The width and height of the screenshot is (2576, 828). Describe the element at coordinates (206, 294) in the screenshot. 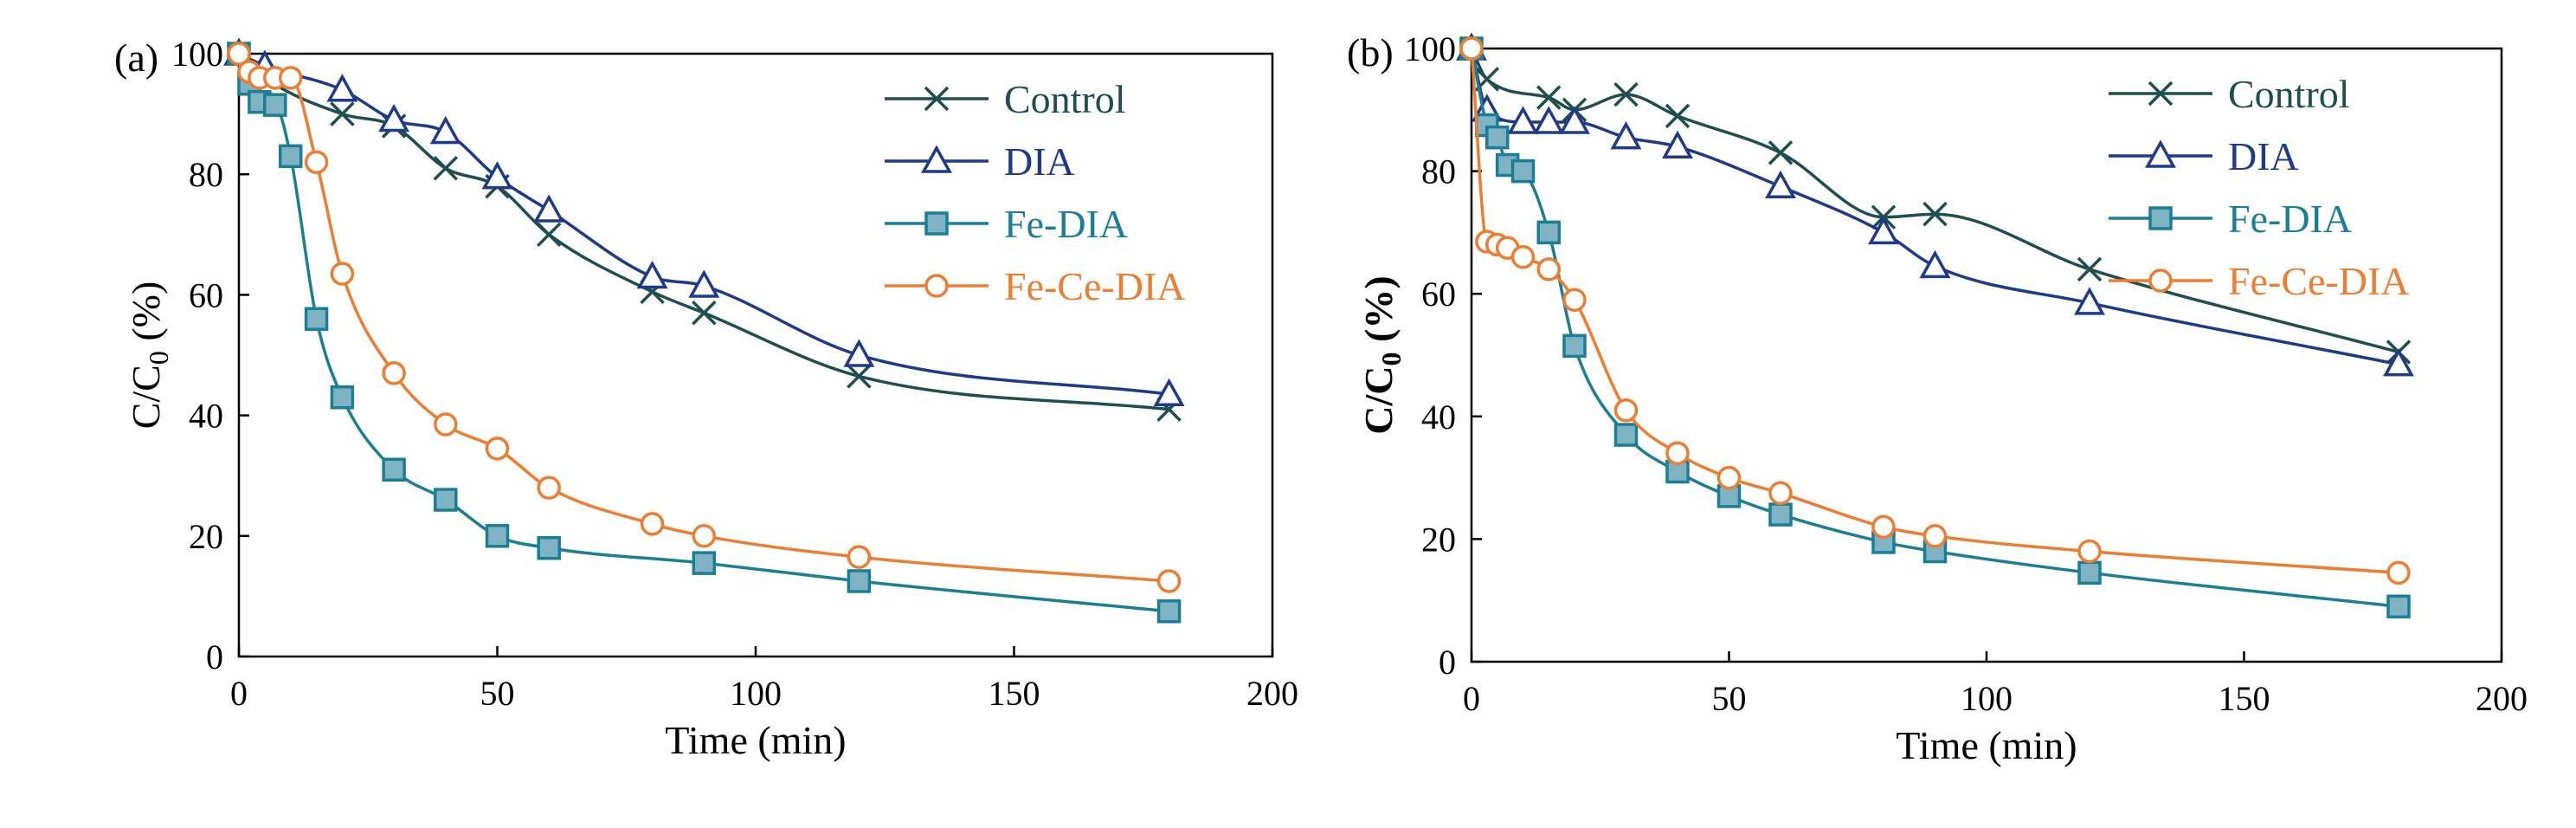

I see `y-tick-label: 60` at that location.